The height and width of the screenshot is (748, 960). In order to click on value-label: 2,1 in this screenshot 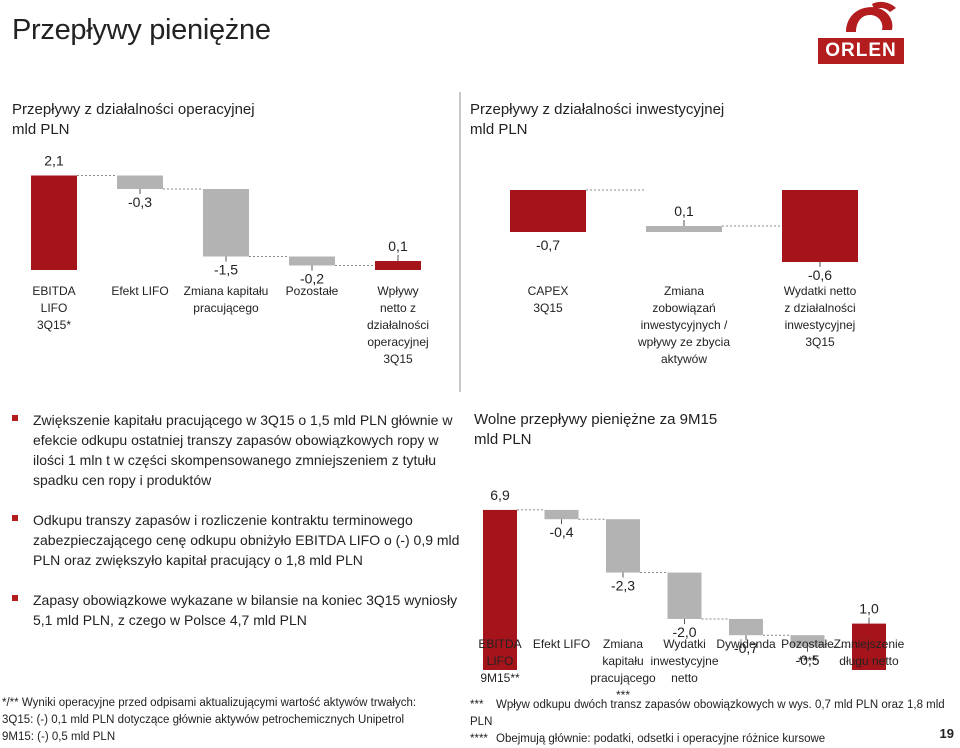, I will do `click(54, 161)`.